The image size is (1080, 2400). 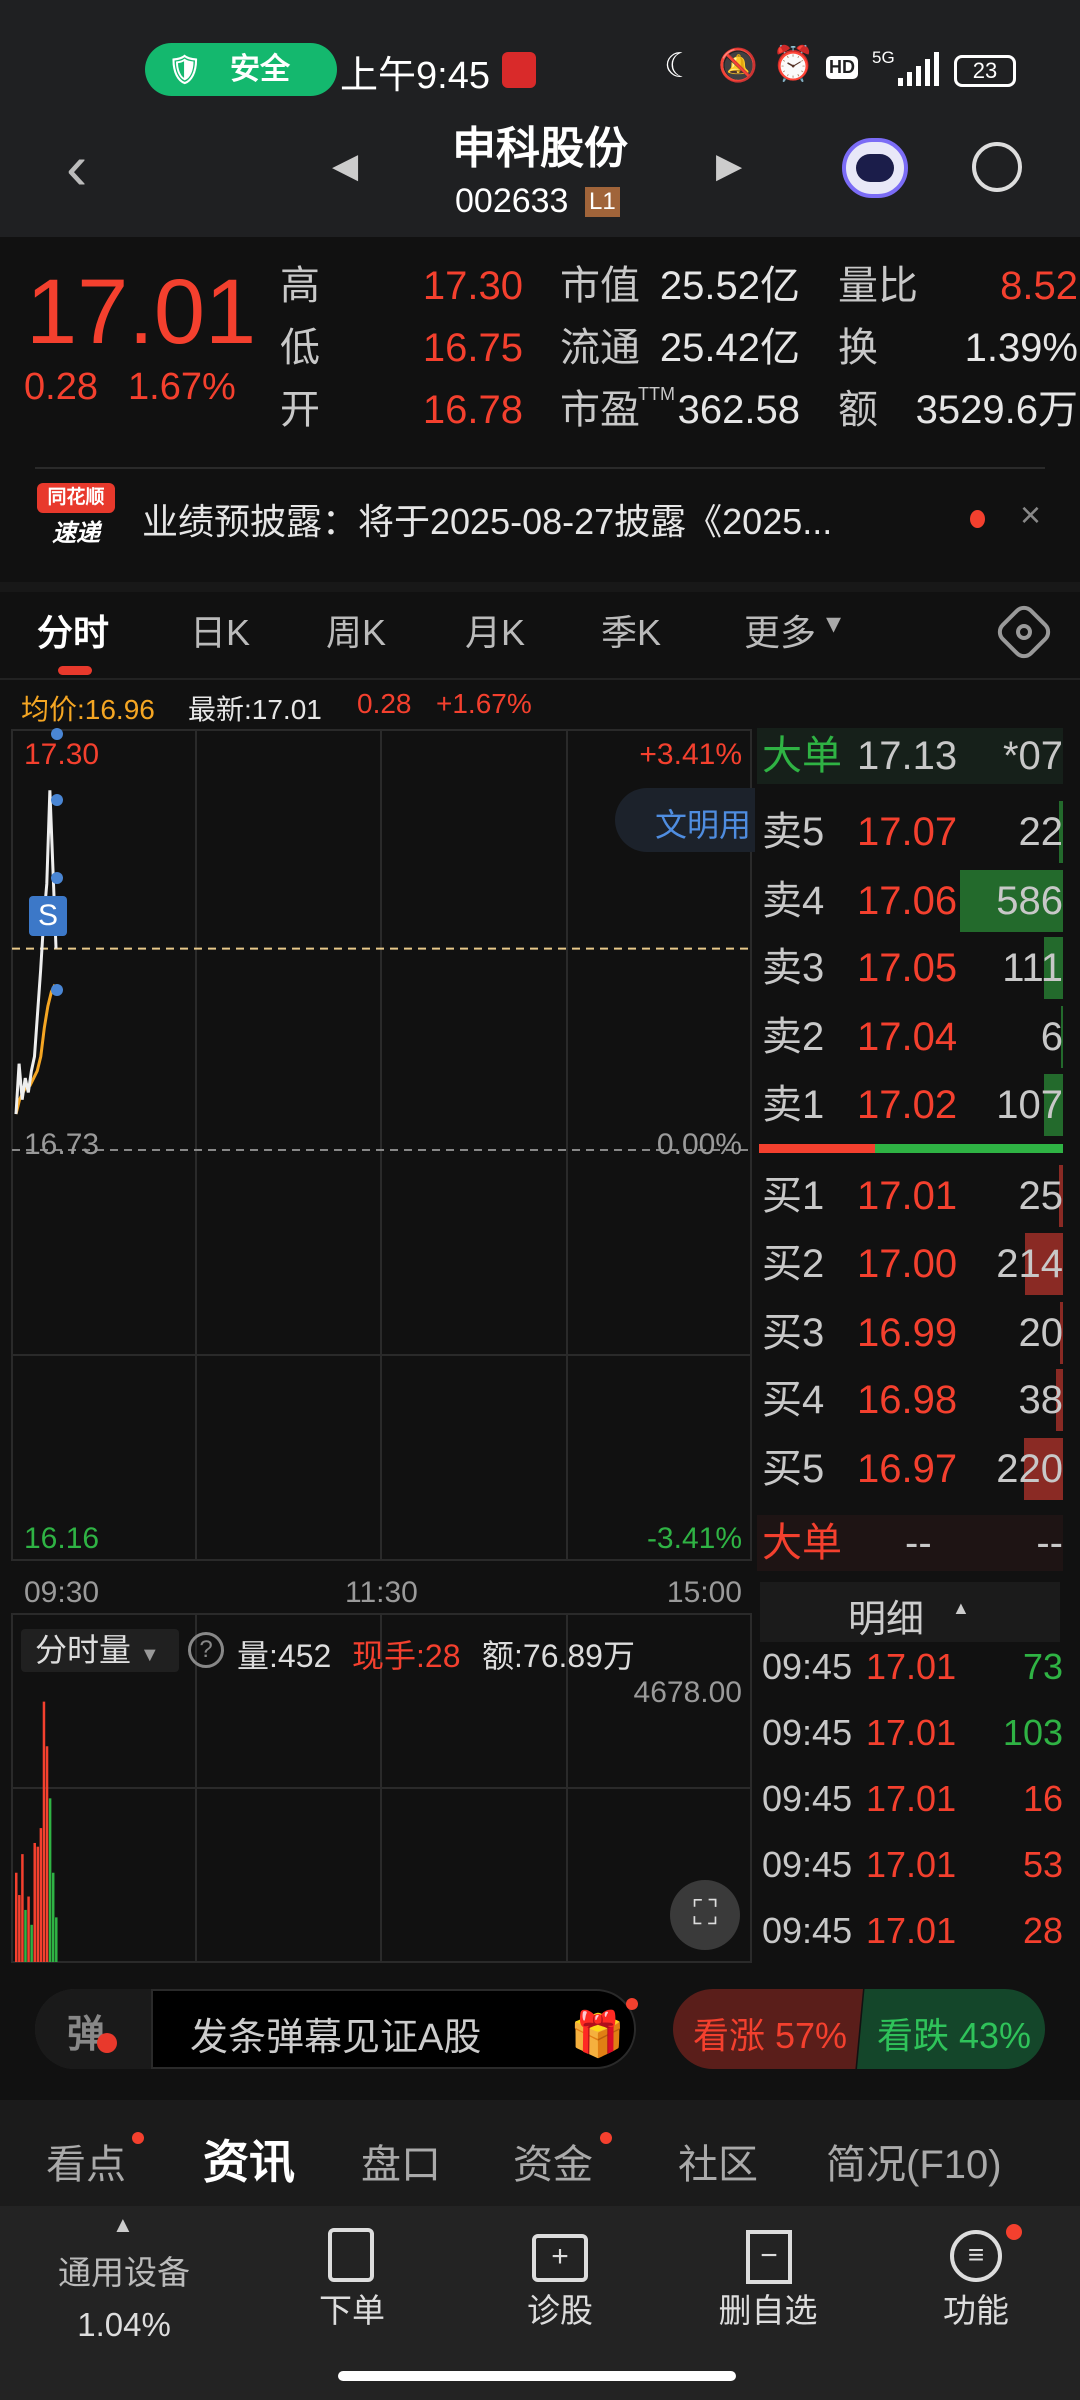 I want to click on home-indicator, so click(x=537, y=2376).